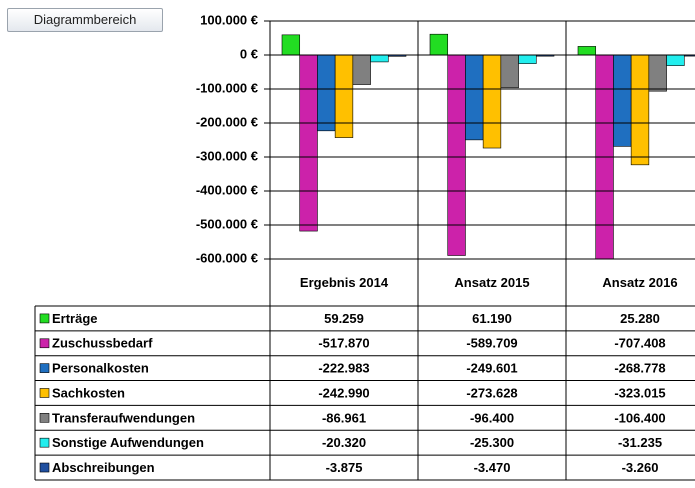 The width and height of the screenshot is (695, 488). Describe the element at coordinates (491, 368) in the screenshot. I see `value-label: -249.601` at that location.